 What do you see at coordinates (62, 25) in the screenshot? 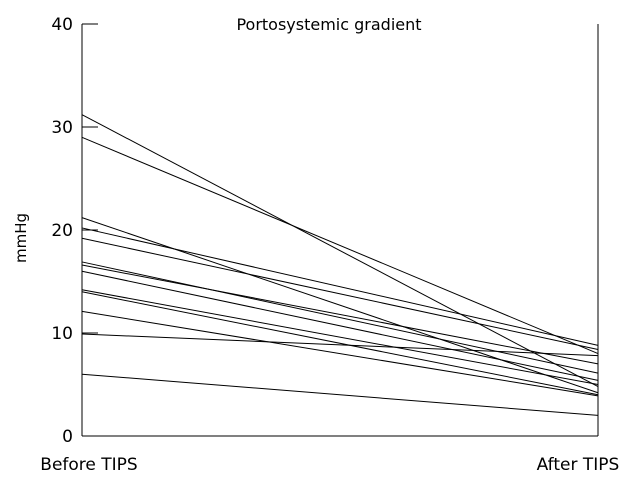
I see `y-tick-label: 40` at bounding box center [62, 25].